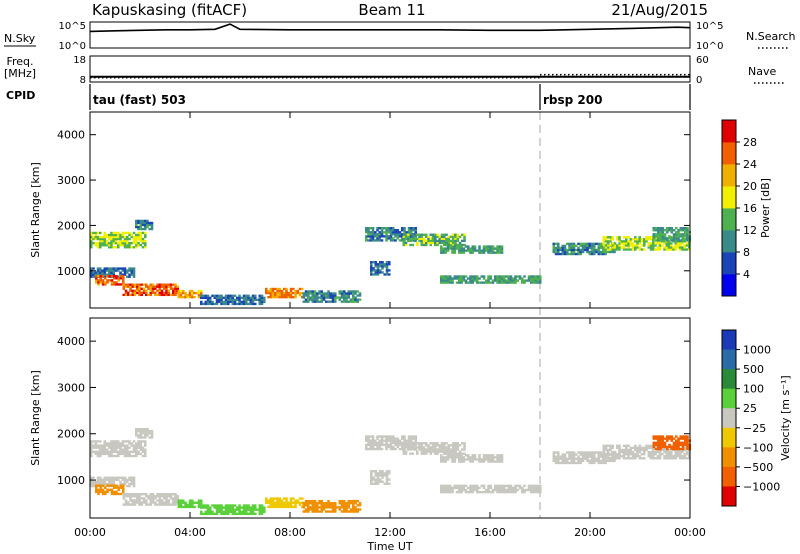  I want to click on frequency-panel-frame, so click(390, 69).